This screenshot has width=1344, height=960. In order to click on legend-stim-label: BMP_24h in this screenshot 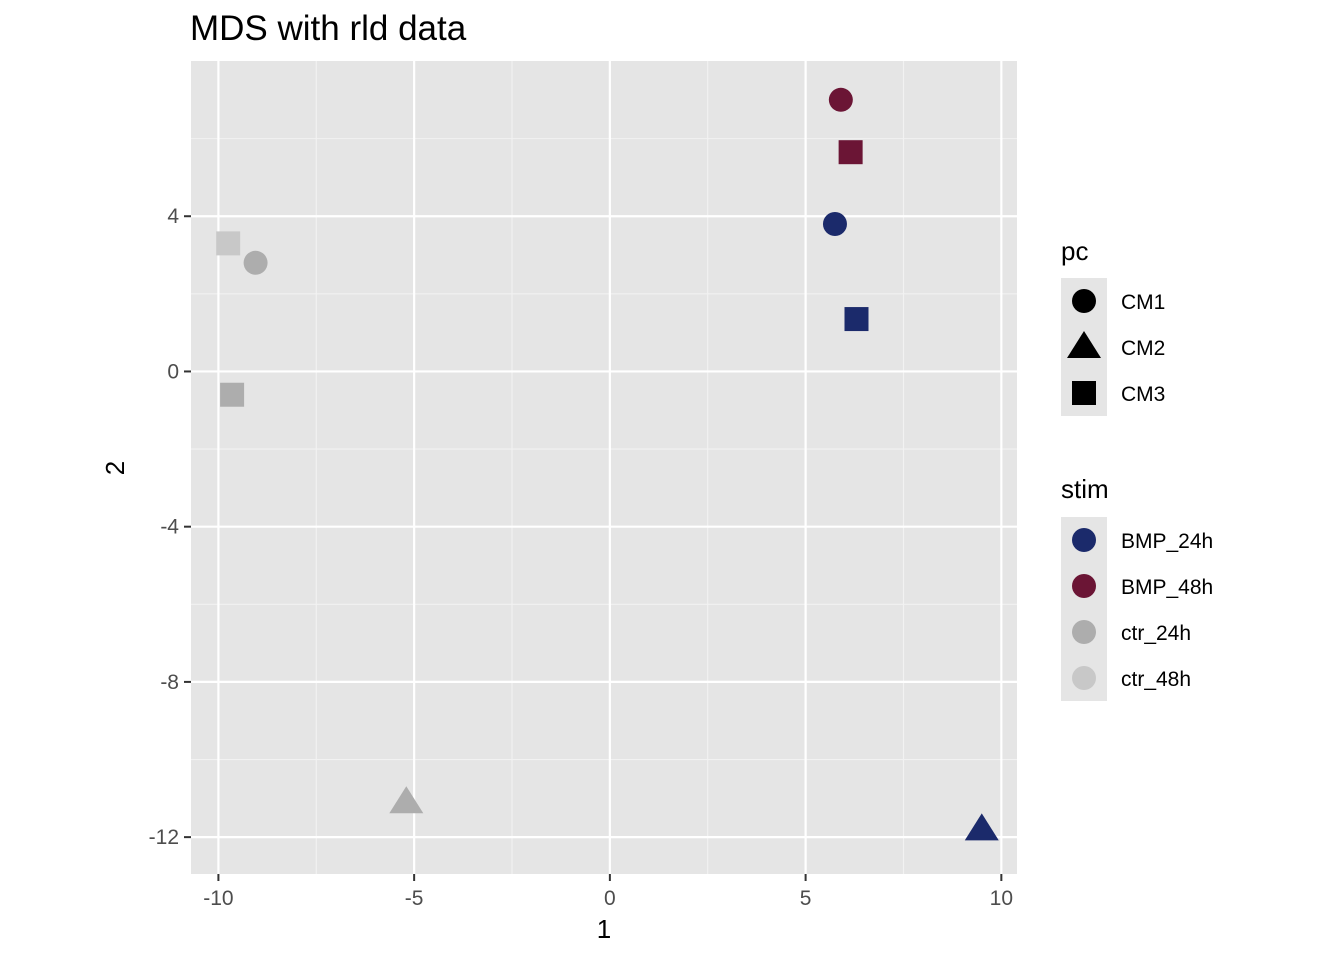, I will do `click(1167, 541)`.